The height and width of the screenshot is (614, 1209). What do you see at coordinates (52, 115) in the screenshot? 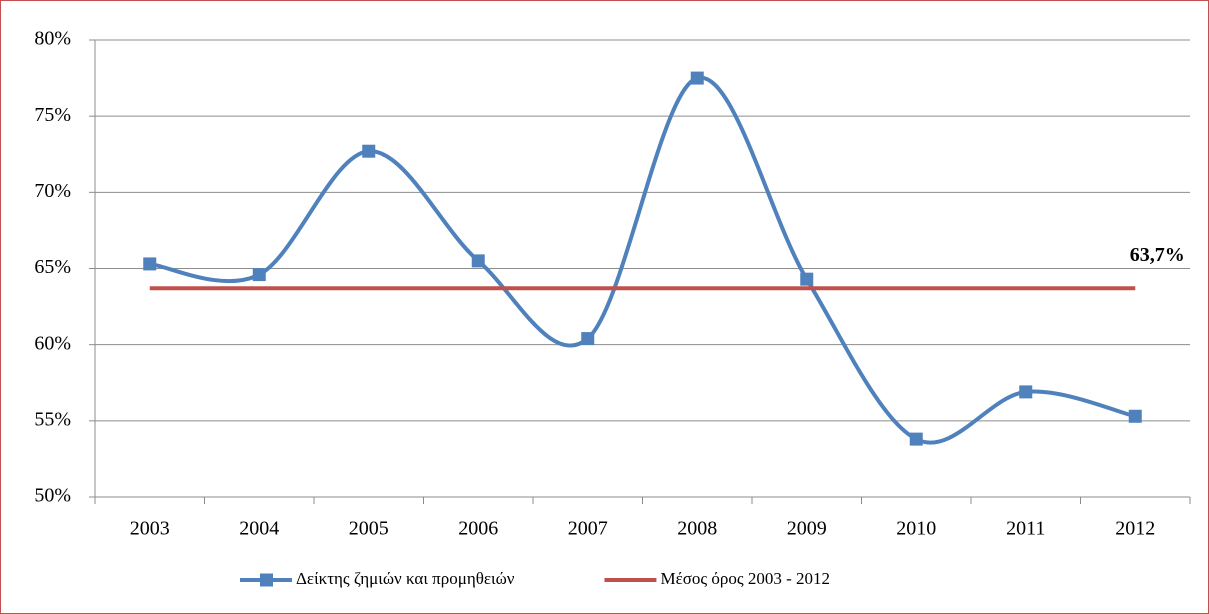
I see `y-tick-label: 75%` at bounding box center [52, 115].